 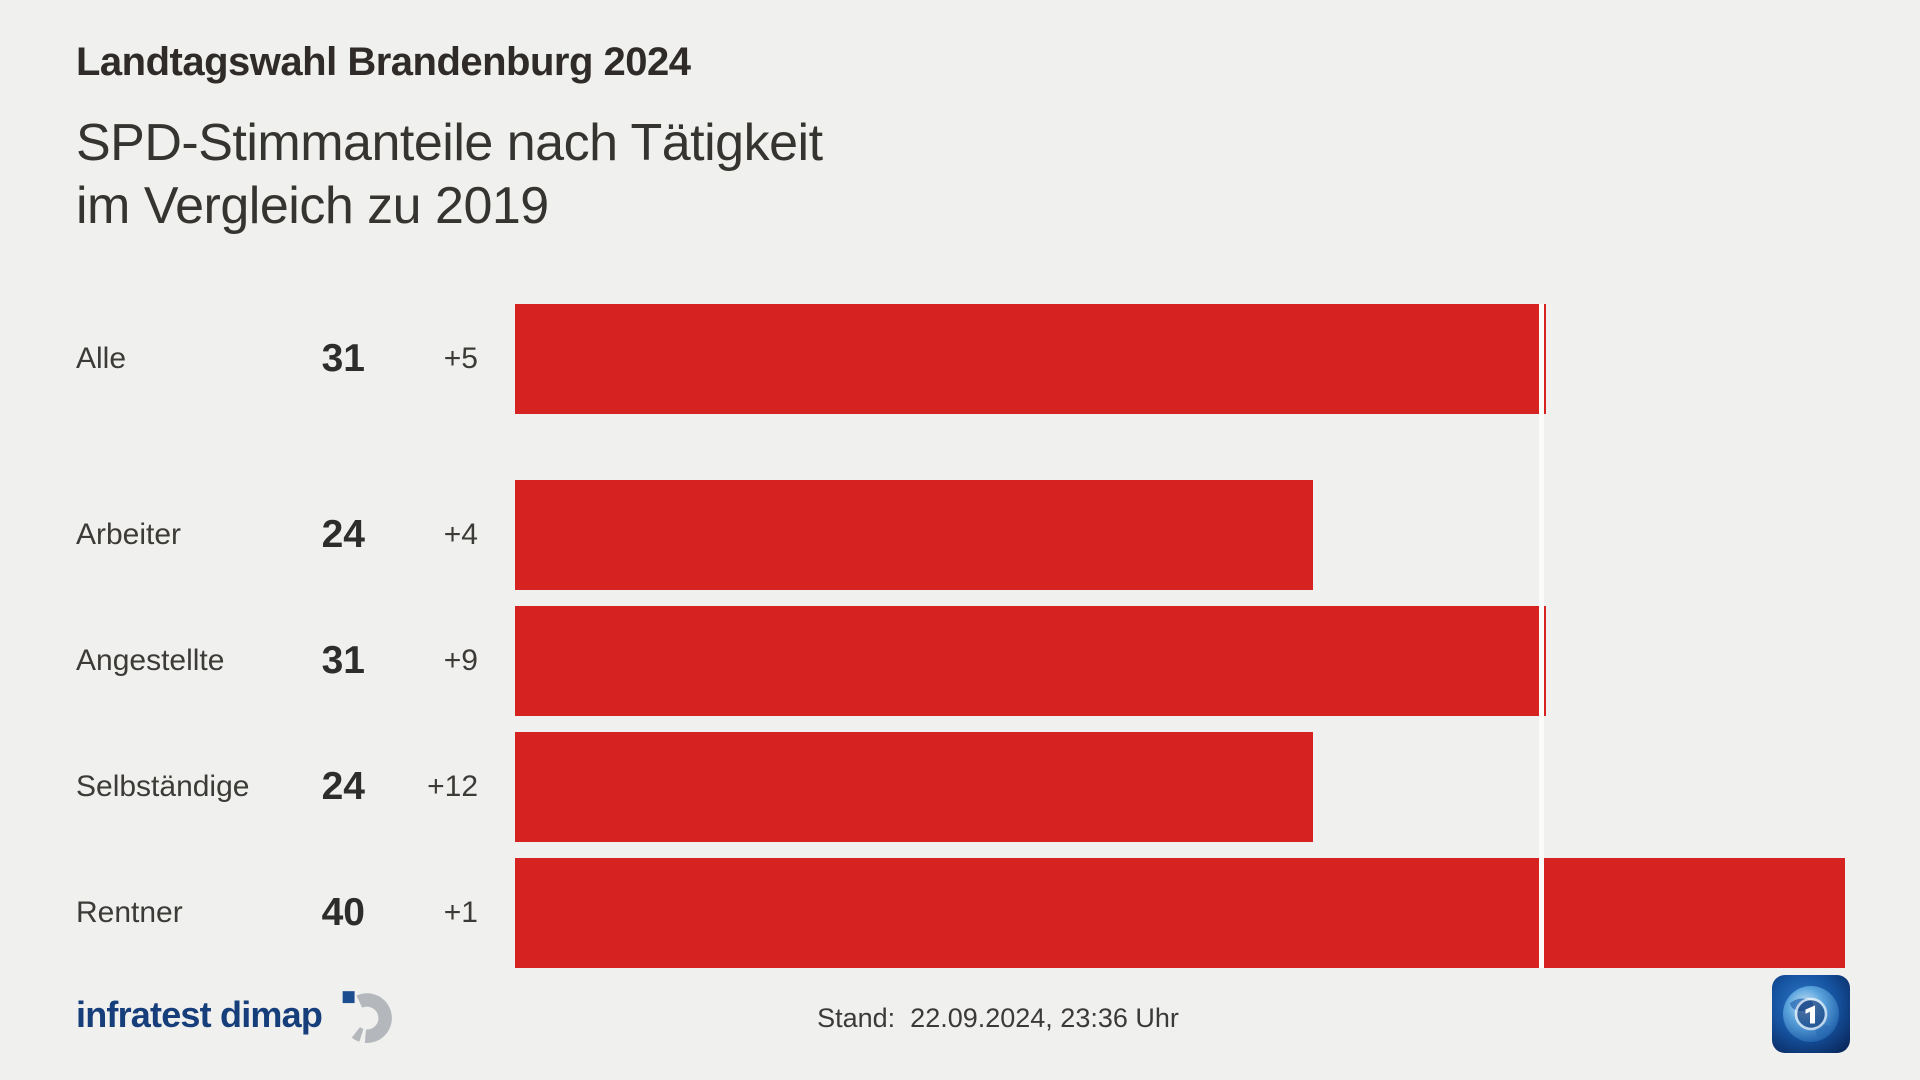 I want to click on chart-row-arbeiter: Arbeiter 24 +4, so click(x=960, y=535).